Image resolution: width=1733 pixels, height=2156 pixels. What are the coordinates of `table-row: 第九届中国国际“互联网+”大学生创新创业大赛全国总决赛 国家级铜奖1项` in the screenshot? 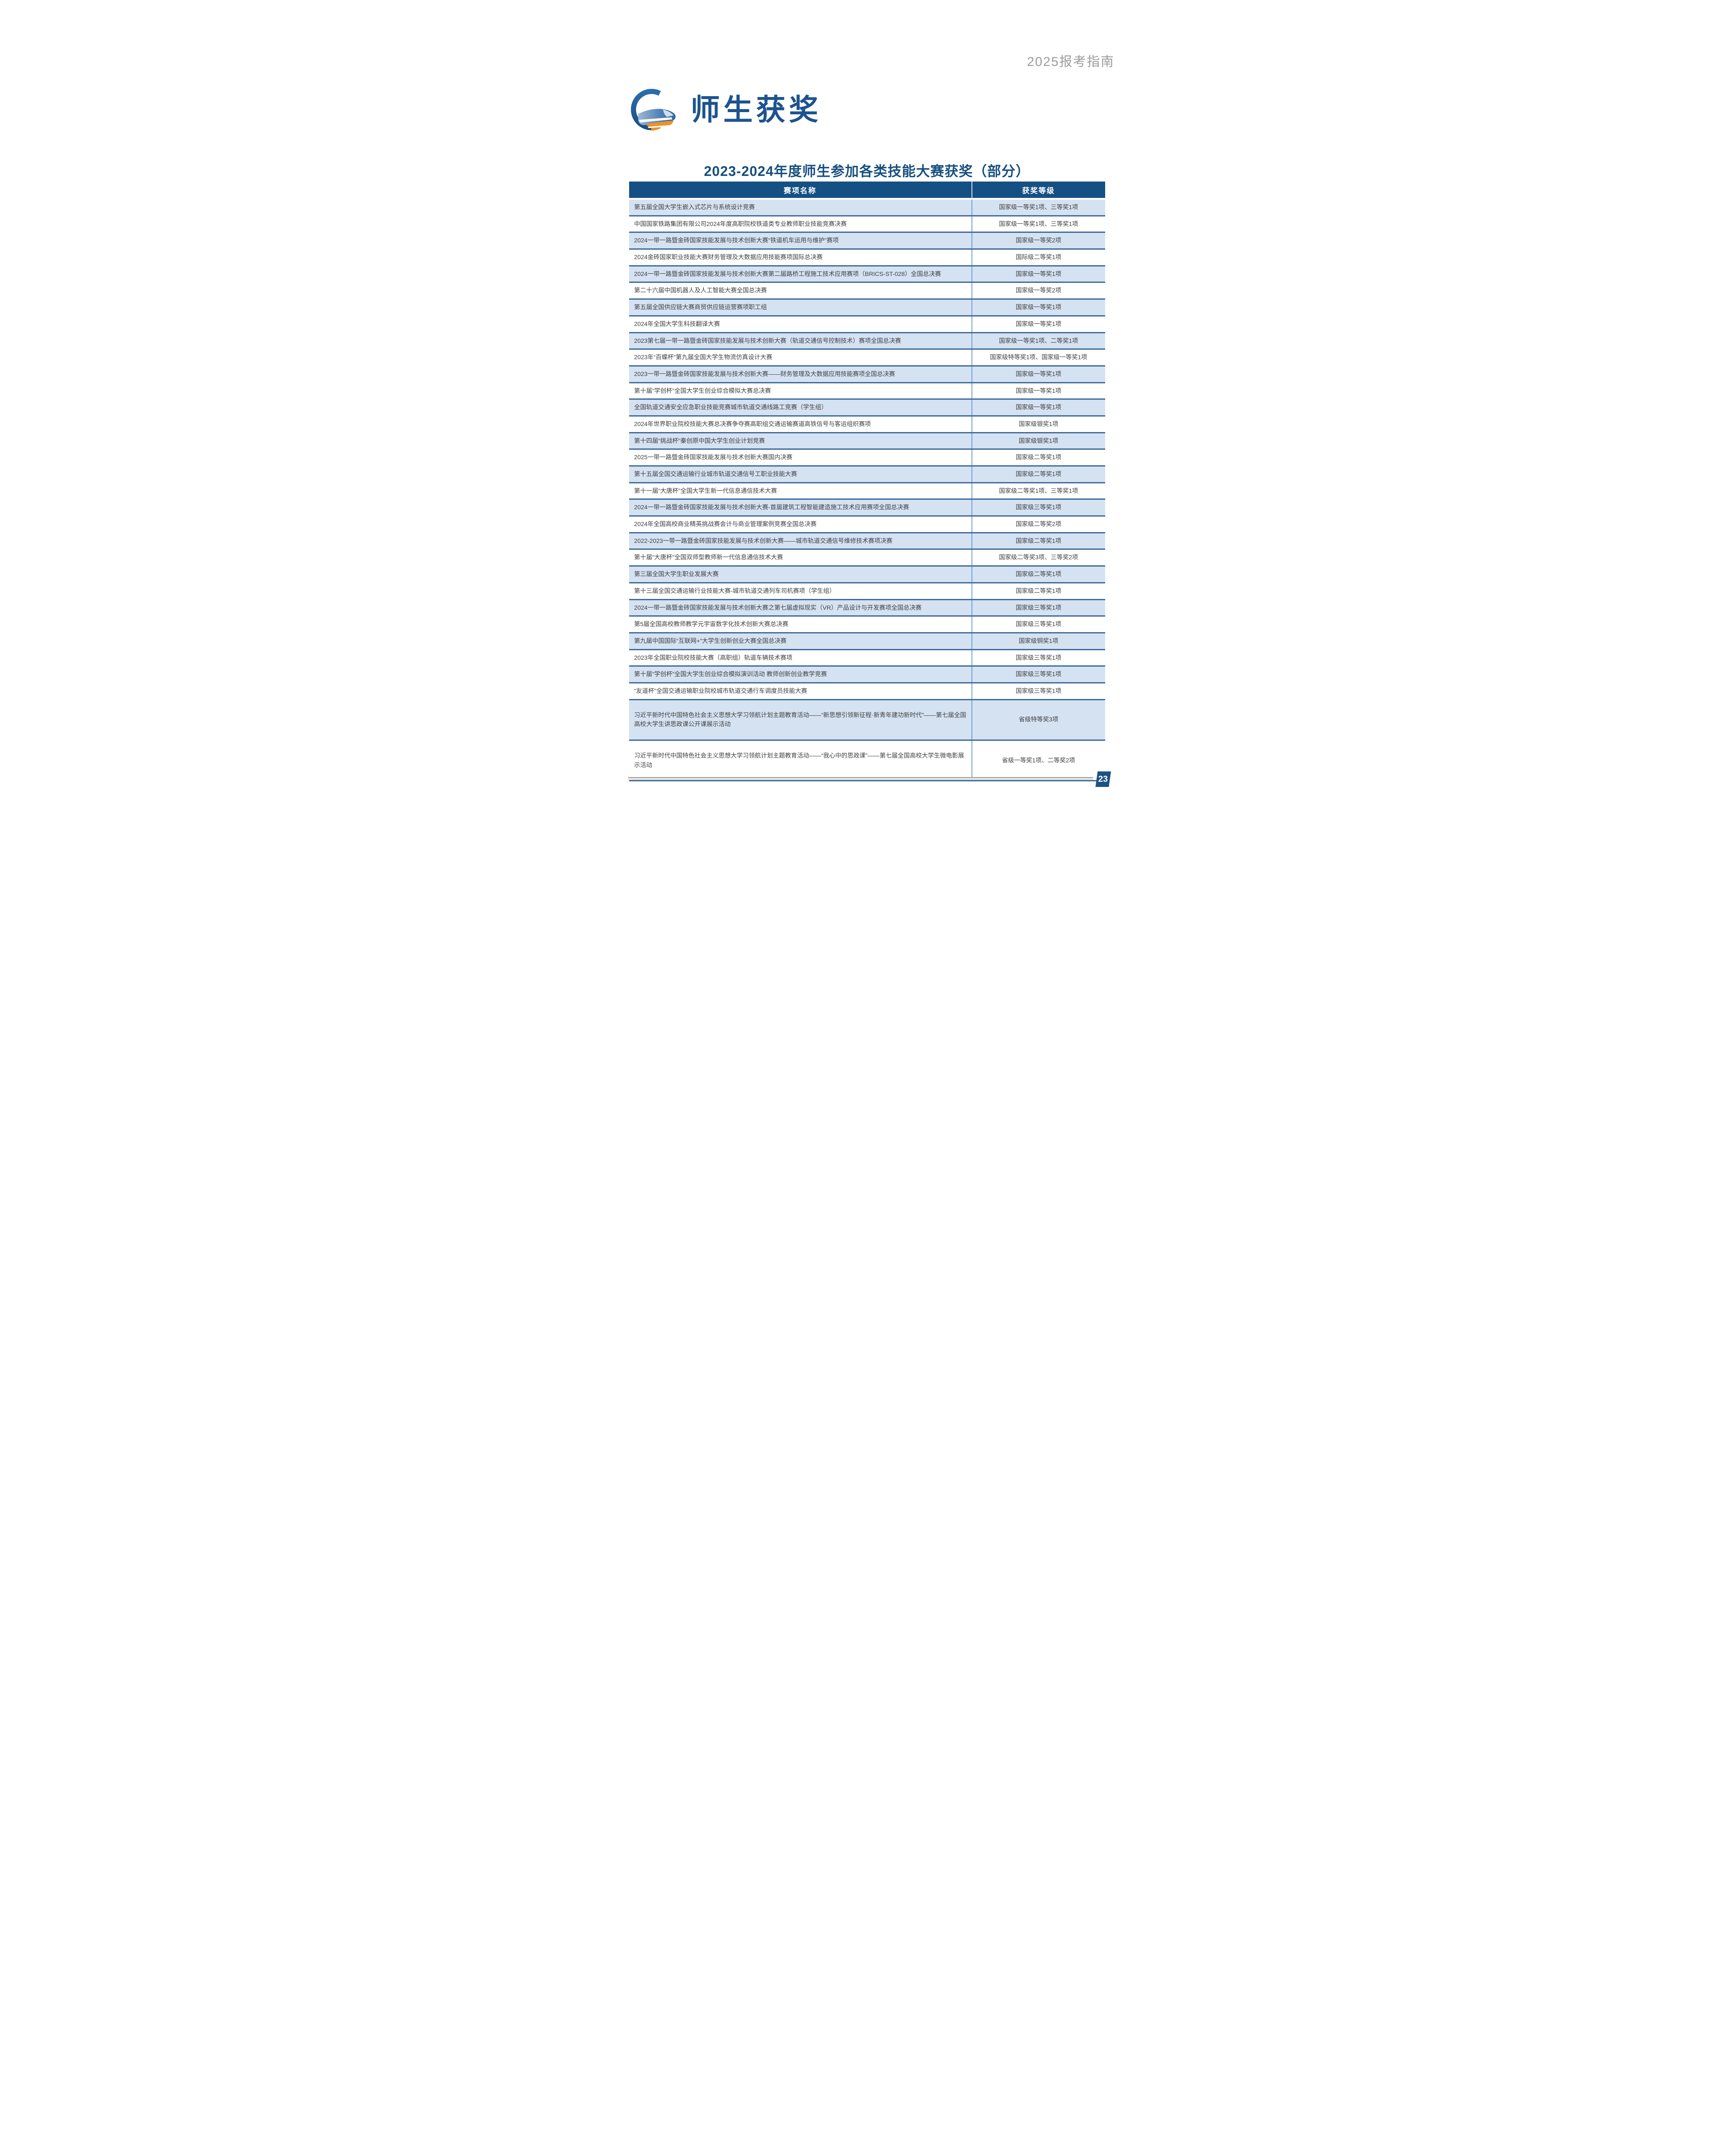 It's located at (867, 641).